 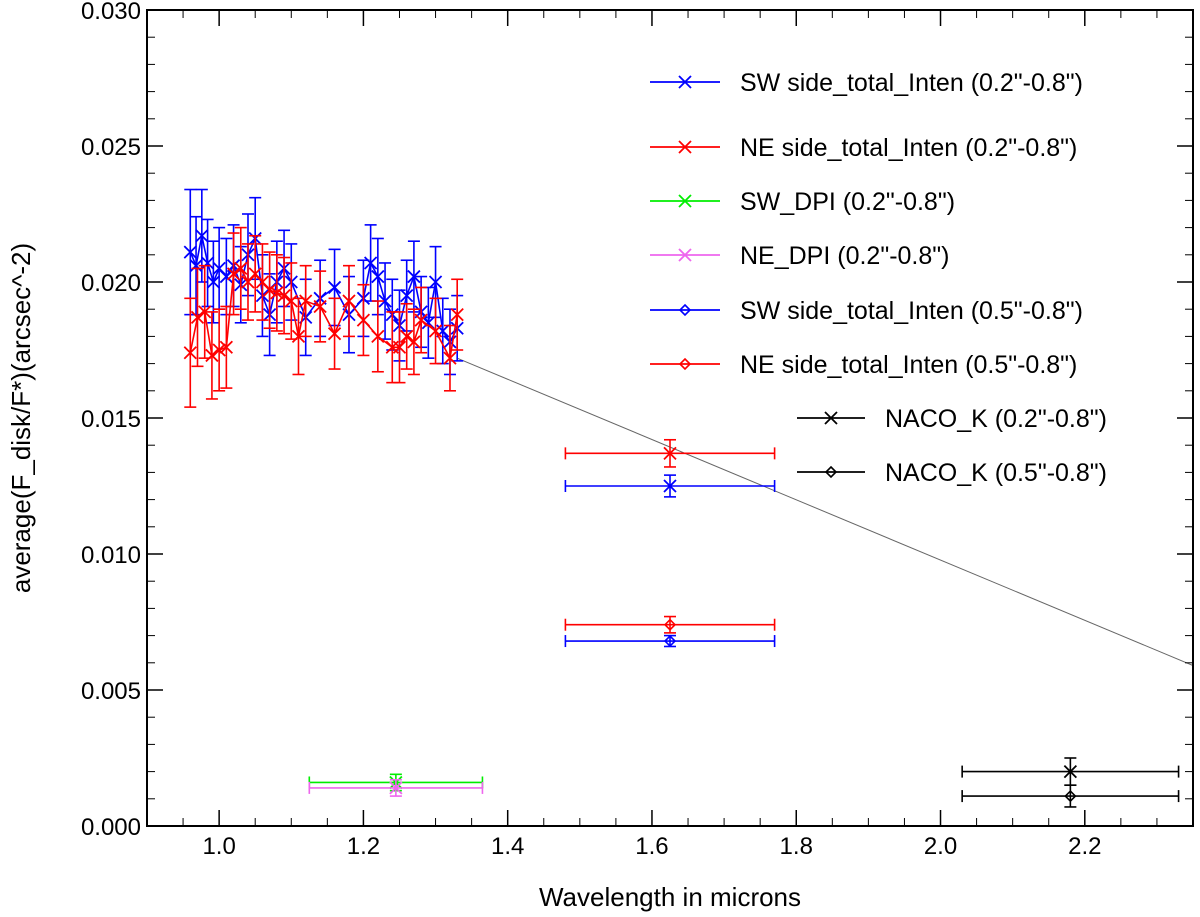 I want to click on y-axis-title: average(F_disk/F*)(arcsec^-2), so click(x=21, y=418).